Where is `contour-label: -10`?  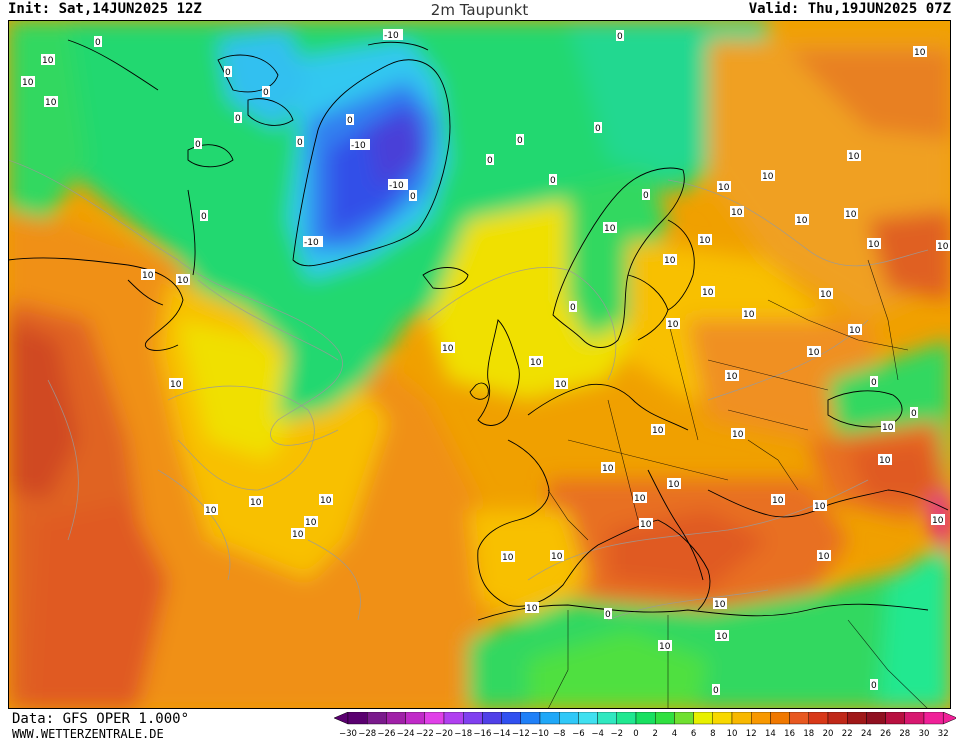 contour-label: -10 is located at coordinates (358, 146).